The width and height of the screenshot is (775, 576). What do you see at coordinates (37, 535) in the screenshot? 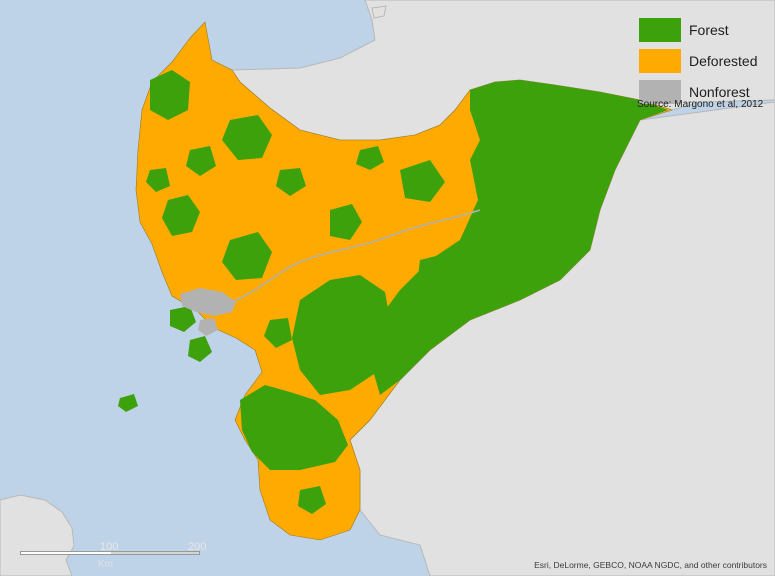
I see `southwest-land` at bounding box center [37, 535].